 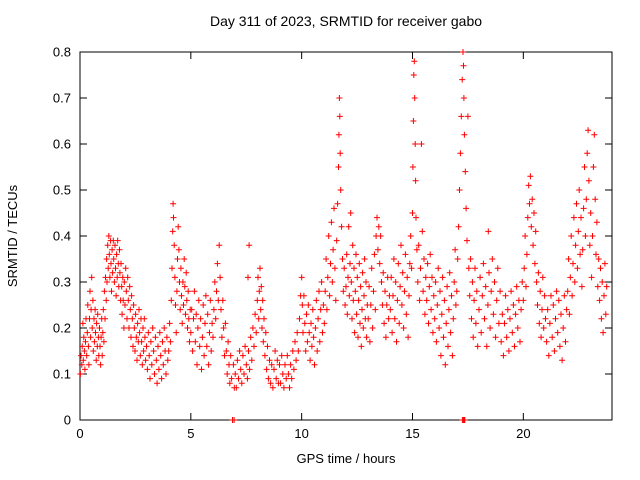 I want to click on y-tick-label: 0.4, so click(x=62, y=236).